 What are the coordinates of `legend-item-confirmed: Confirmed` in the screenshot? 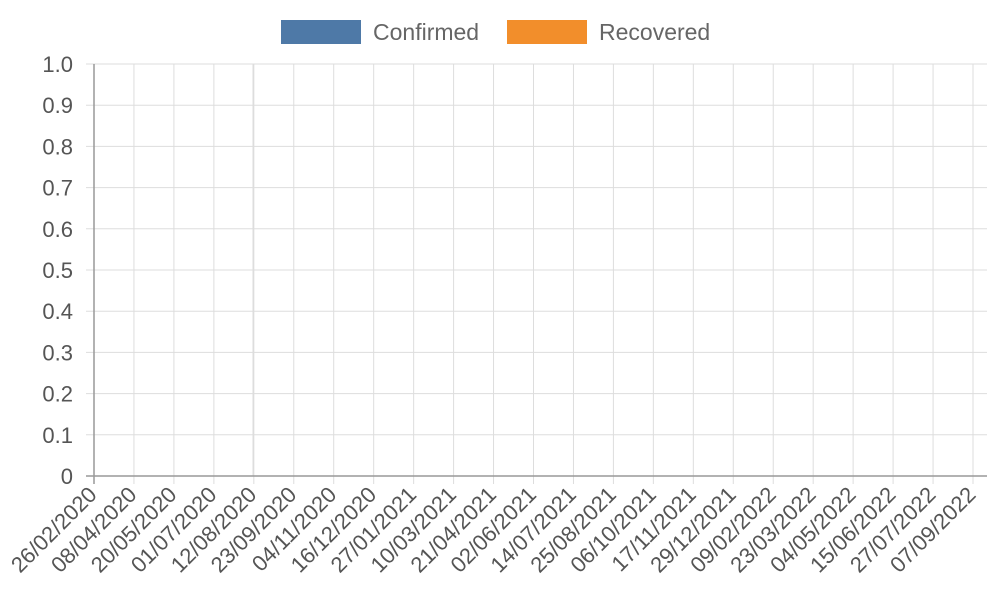 It's located at (380, 32).